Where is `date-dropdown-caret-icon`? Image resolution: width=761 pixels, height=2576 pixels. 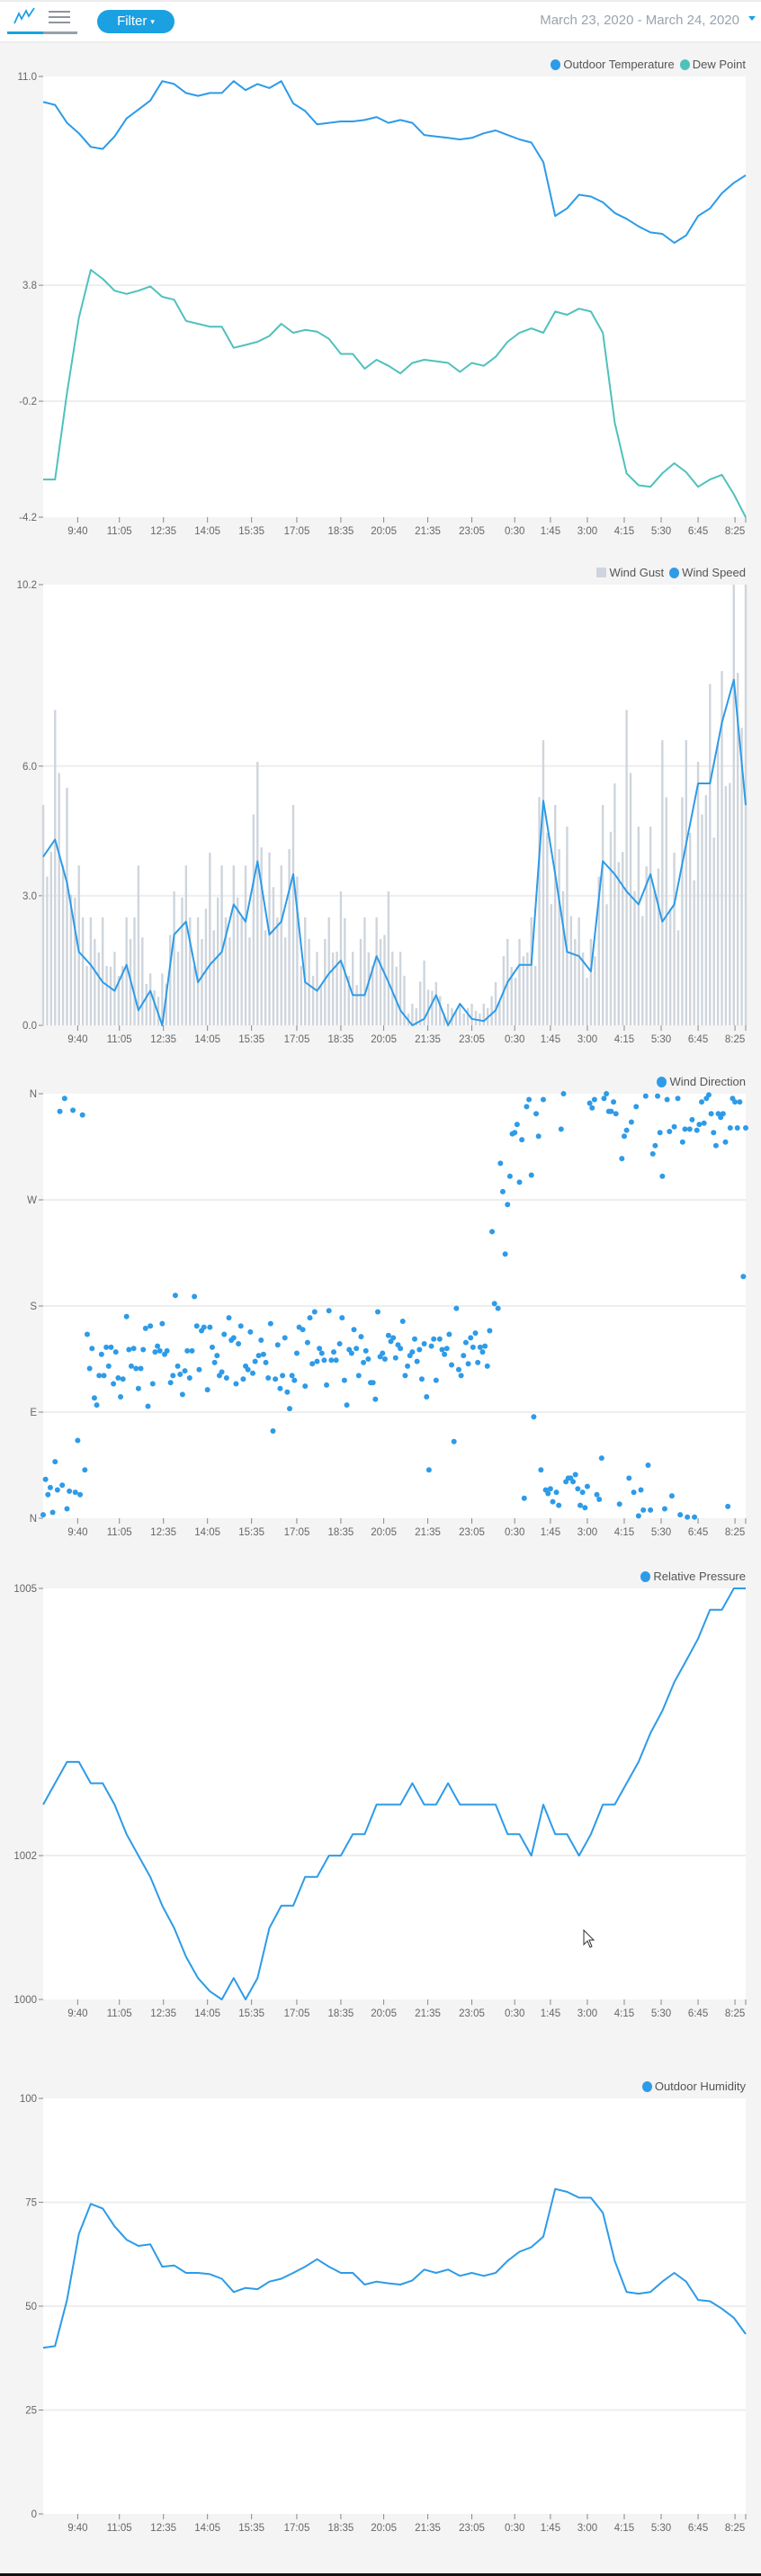 date-dropdown-caret-icon is located at coordinates (752, 18).